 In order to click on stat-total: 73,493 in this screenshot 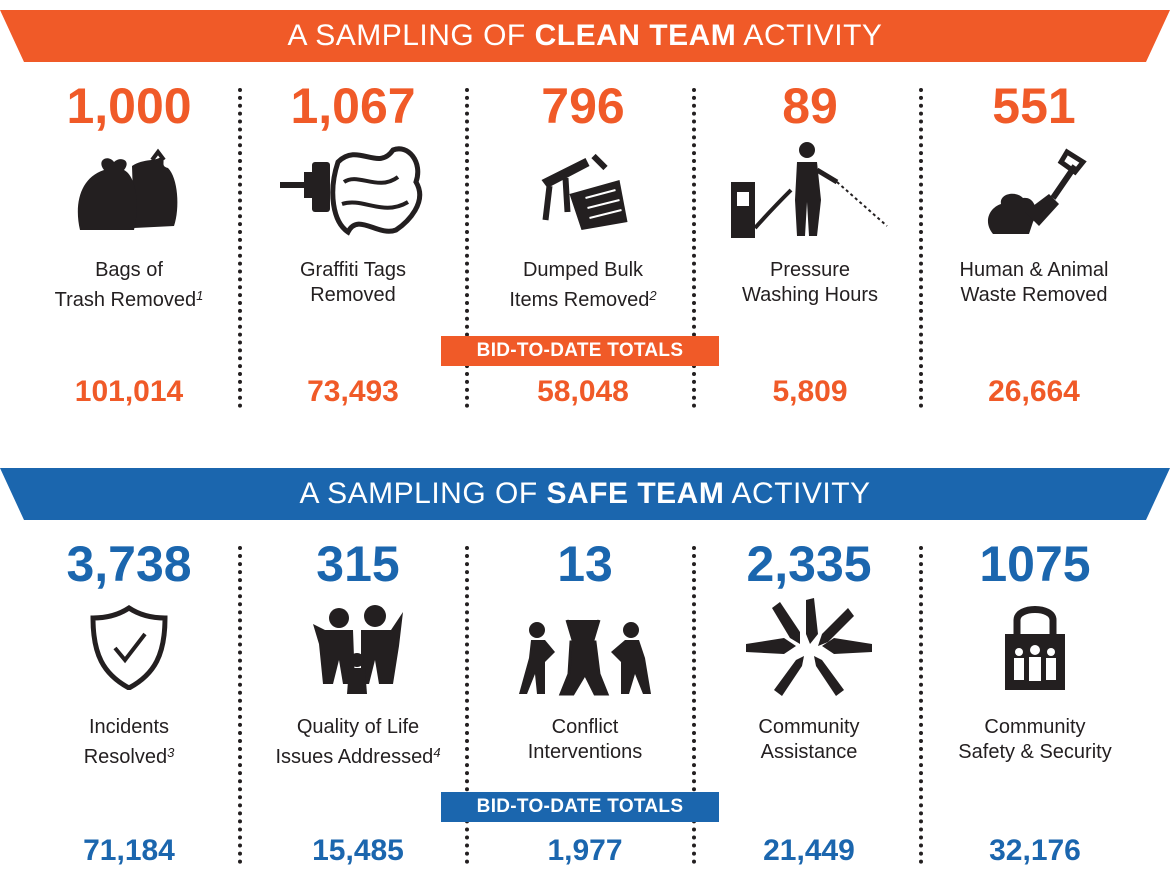, I will do `click(353, 391)`.